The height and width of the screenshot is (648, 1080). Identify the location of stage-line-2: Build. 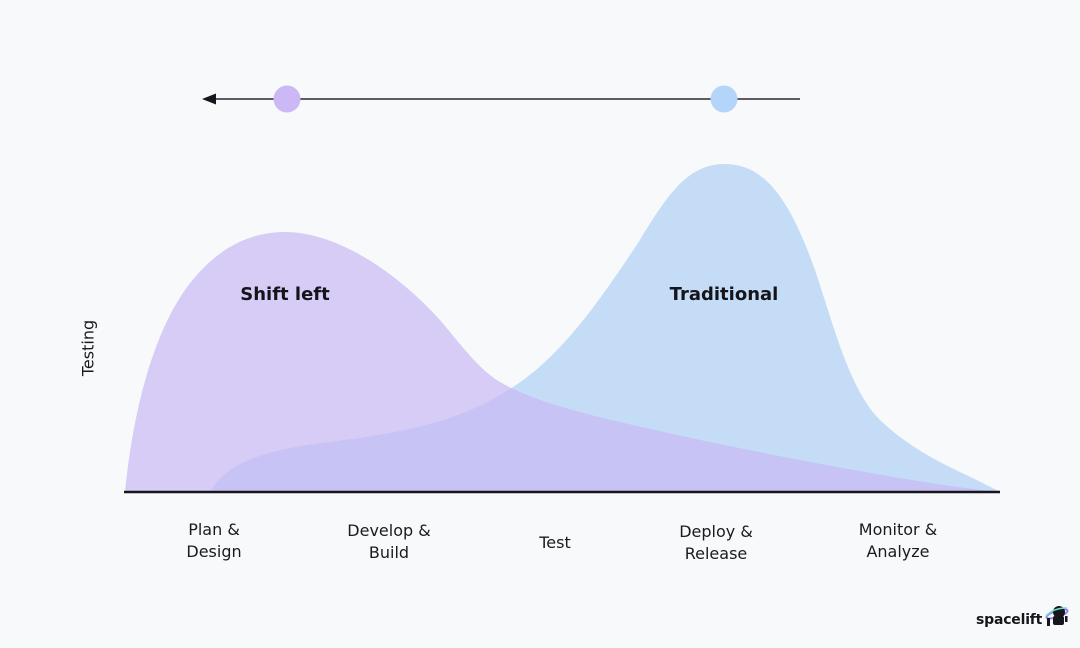
(389, 552).